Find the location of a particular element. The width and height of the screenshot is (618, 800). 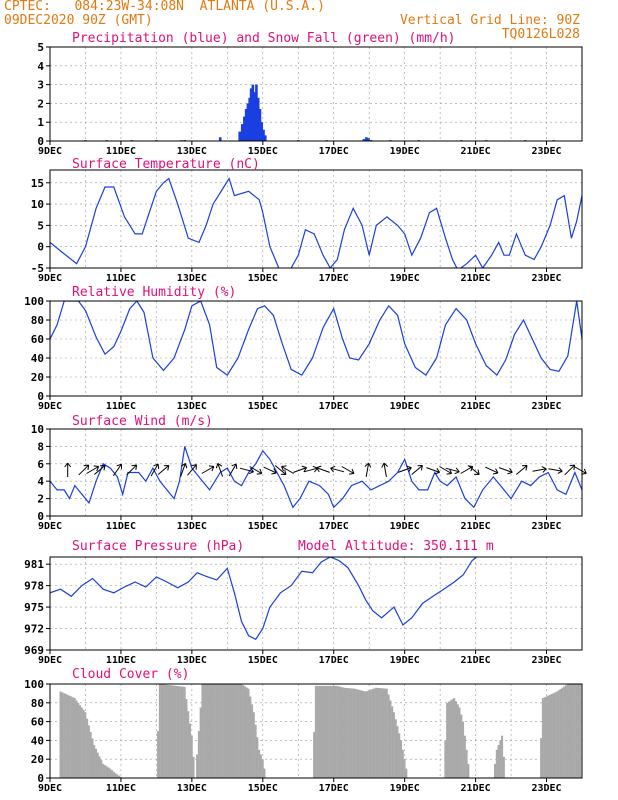

series-line is located at coordinates (316, 222).